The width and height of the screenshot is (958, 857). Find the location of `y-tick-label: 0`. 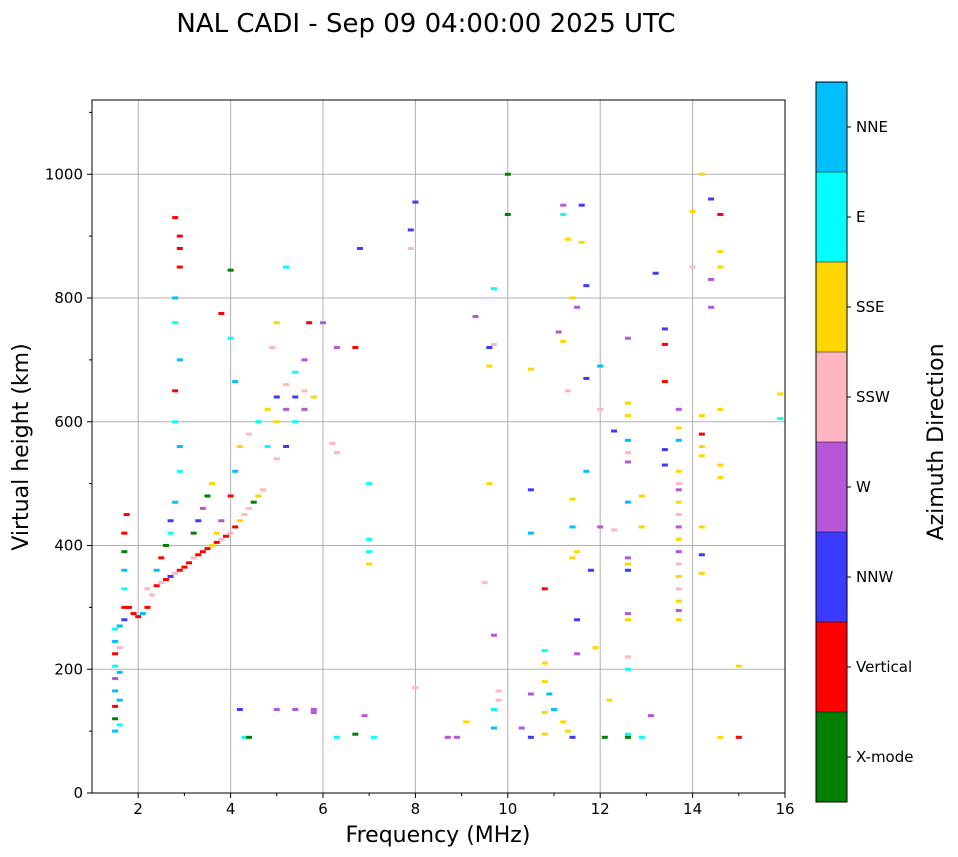

y-tick-label: 0 is located at coordinates (78, 793).